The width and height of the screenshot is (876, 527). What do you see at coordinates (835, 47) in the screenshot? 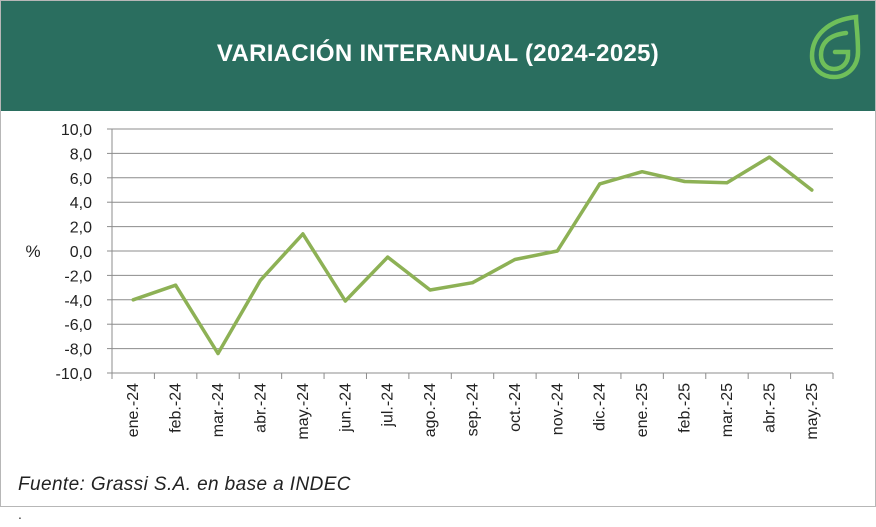
I see `grassi-leaf-logo-icon` at bounding box center [835, 47].